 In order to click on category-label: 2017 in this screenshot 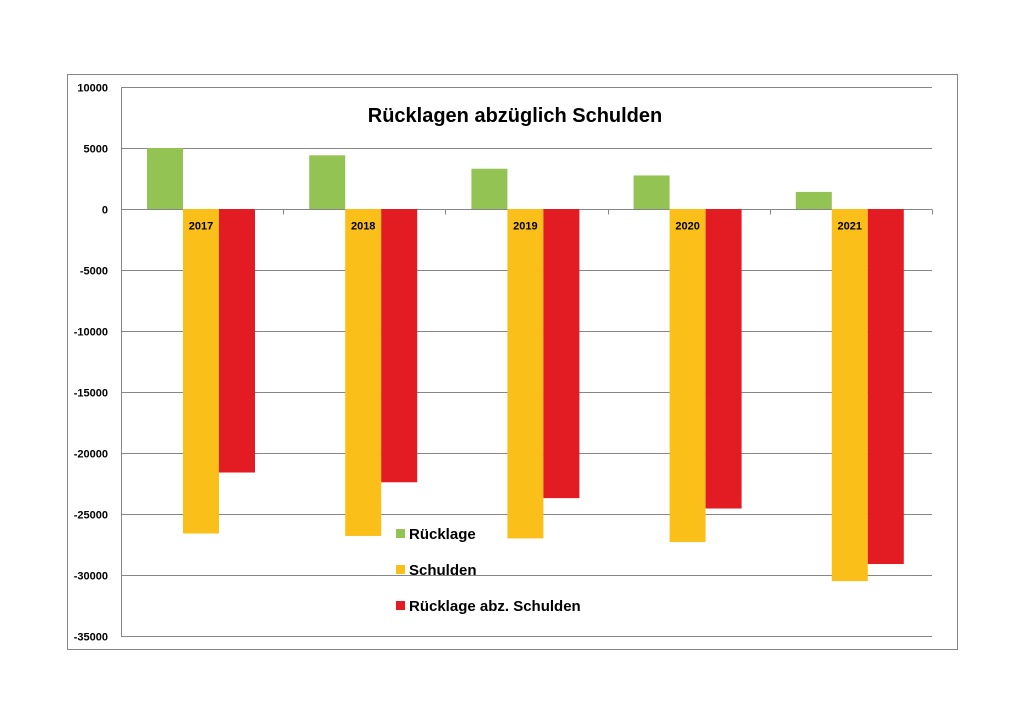, I will do `click(201, 227)`.